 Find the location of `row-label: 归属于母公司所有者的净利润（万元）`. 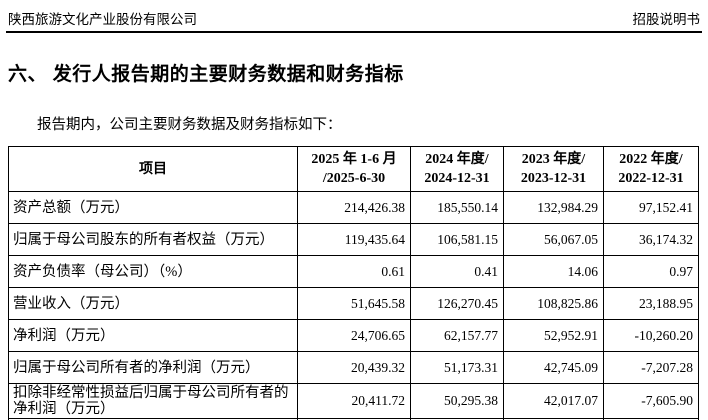

row-label: 归属于母公司所有者的净利润（万元） is located at coordinates (153, 368).